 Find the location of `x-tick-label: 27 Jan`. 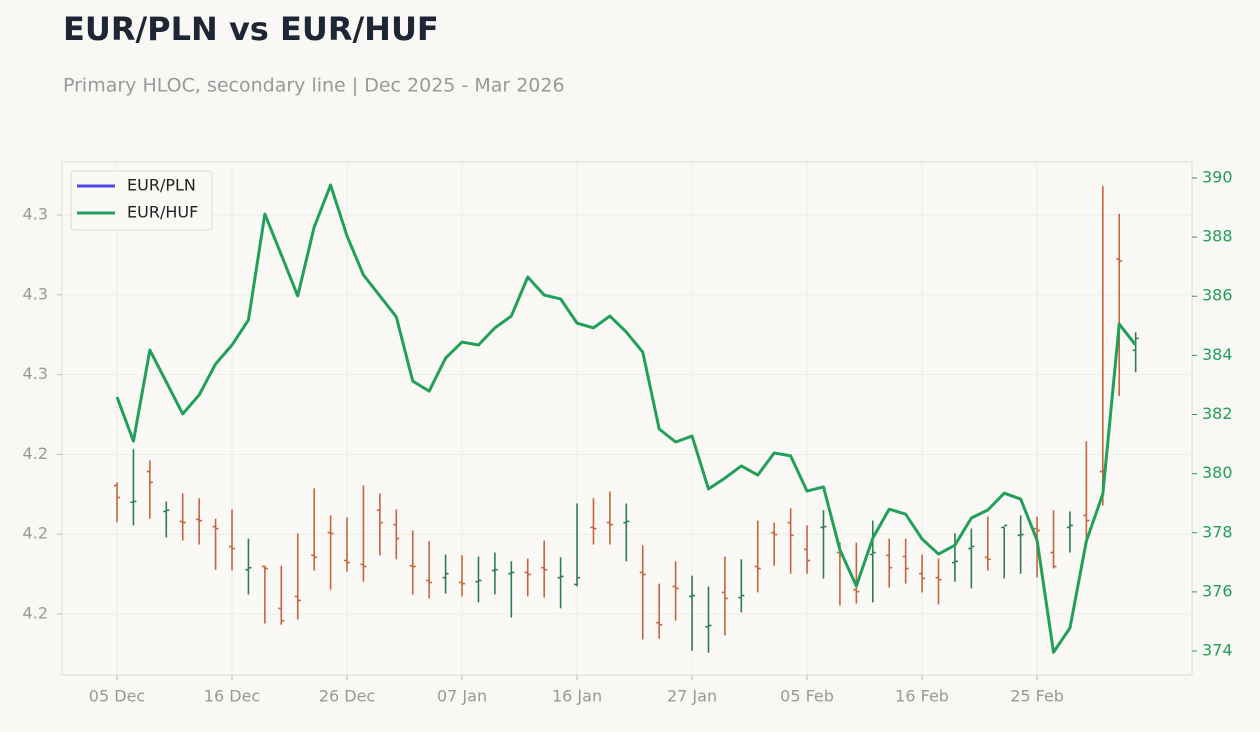

x-tick-label: 27 Jan is located at coordinates (692, 696).